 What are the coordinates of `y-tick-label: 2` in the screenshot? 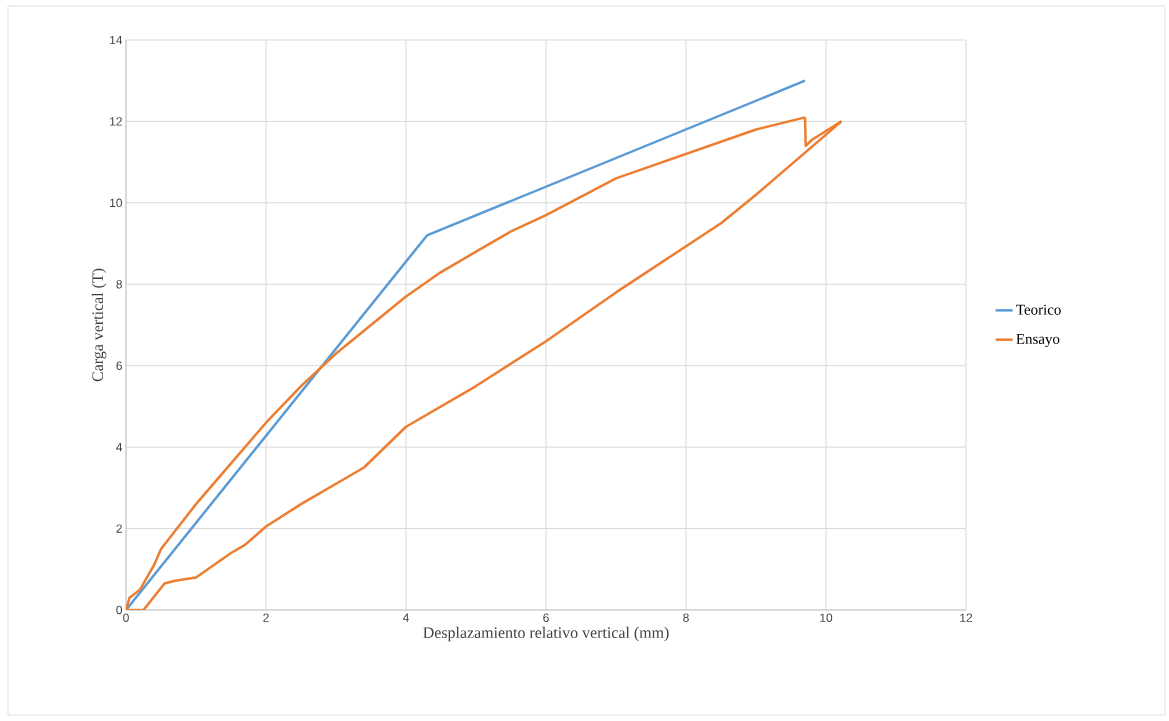 It's located at (119, 528).